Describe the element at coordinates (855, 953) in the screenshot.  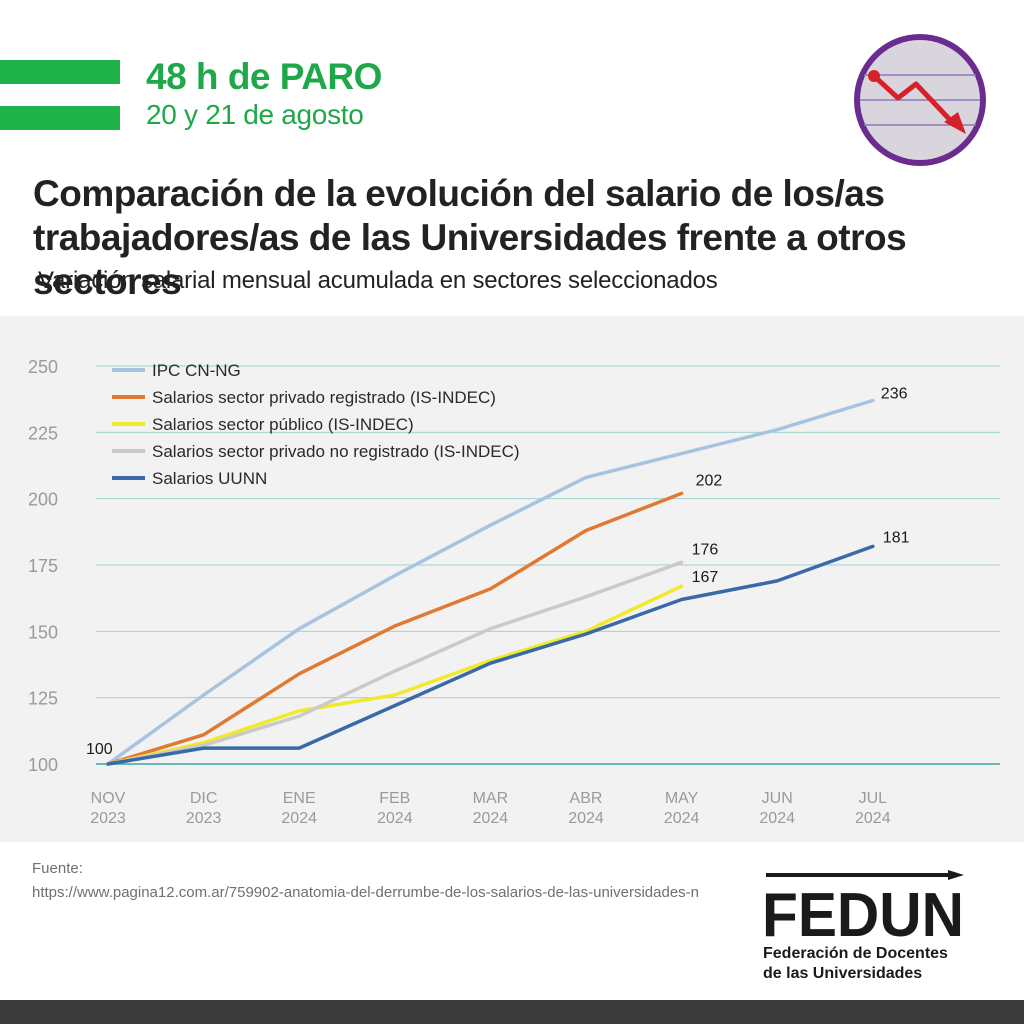
I see `logo-subtitle-line1: Federación de Docentes` at that location.